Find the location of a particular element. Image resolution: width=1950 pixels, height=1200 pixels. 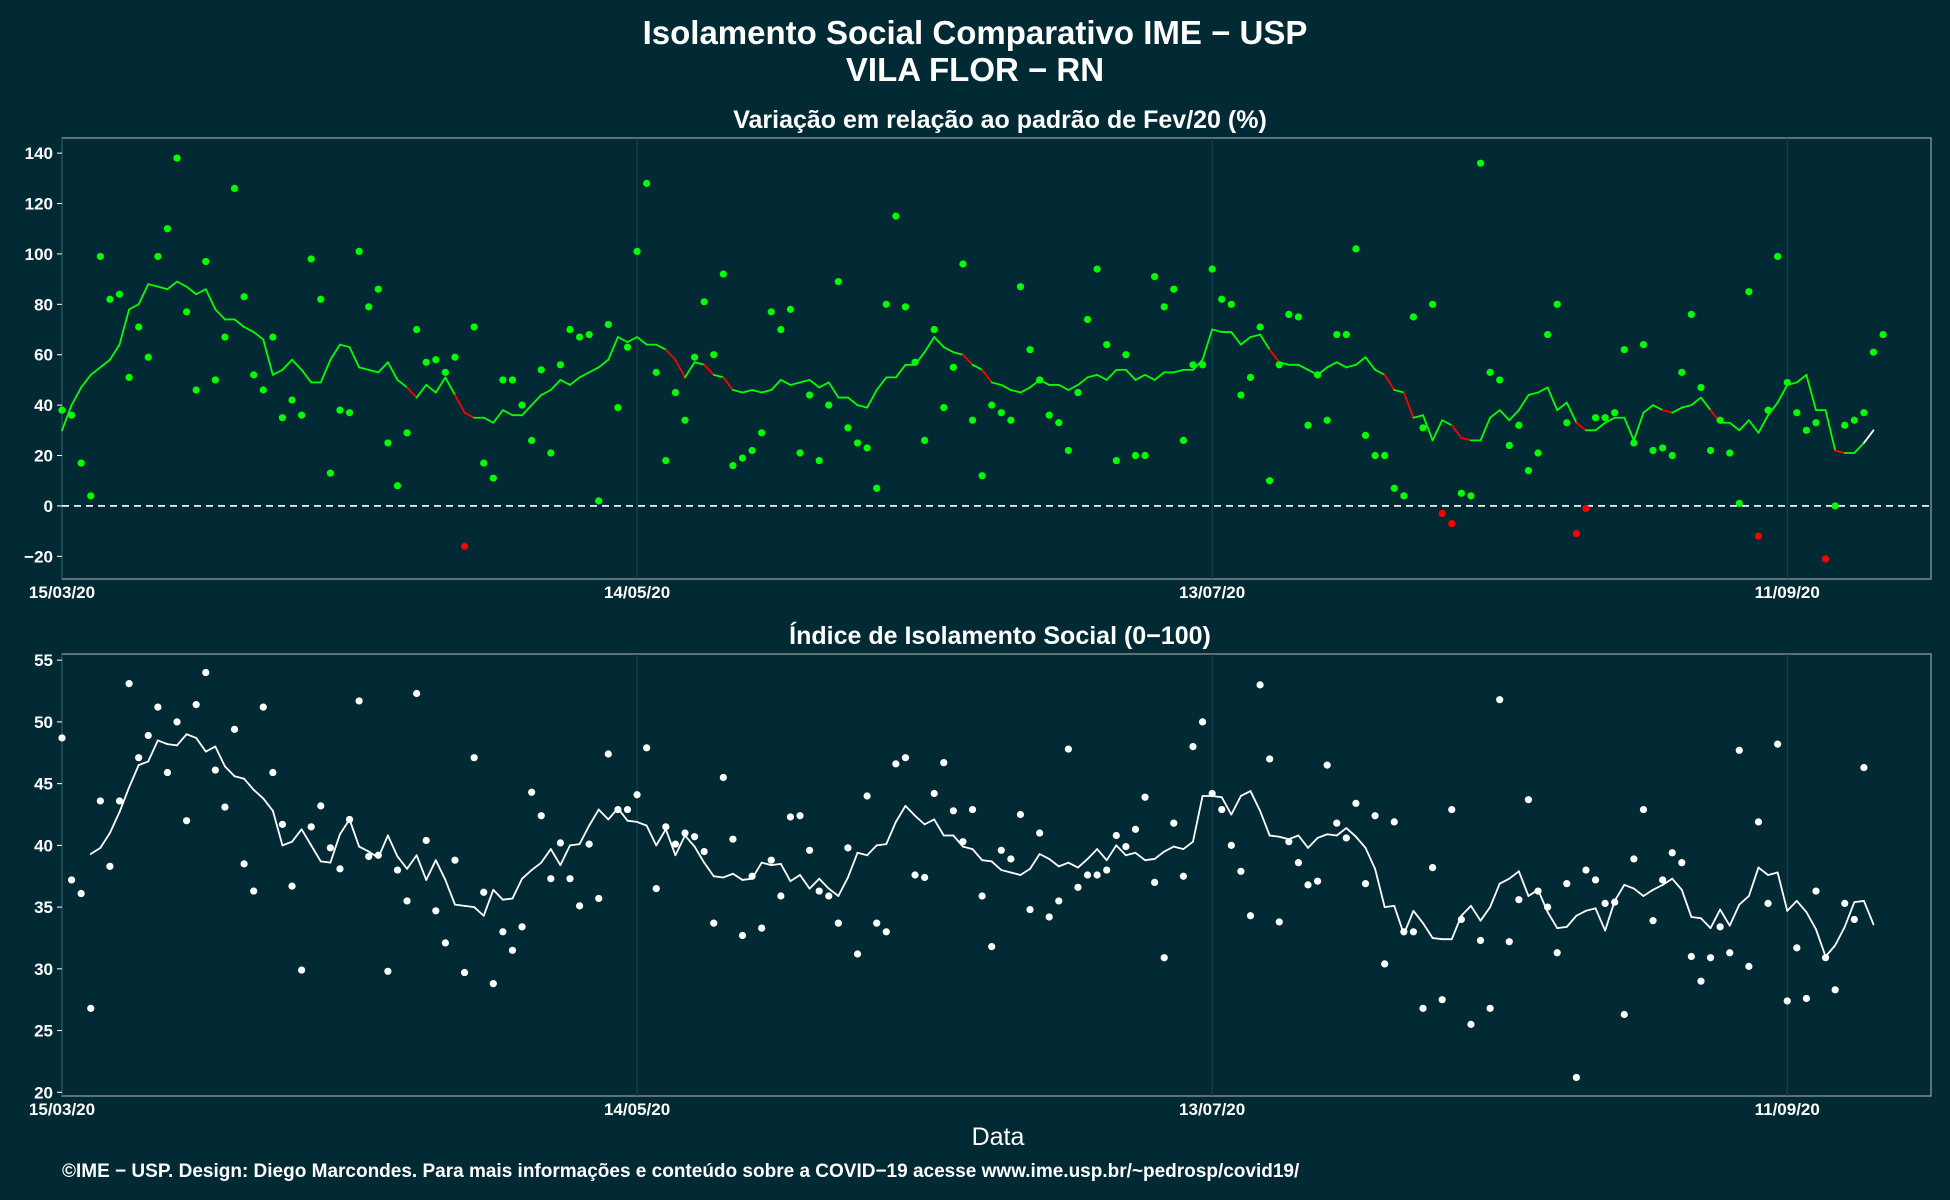

x-tick-label: 14/05/20 is located at coordinates (637, 1109).